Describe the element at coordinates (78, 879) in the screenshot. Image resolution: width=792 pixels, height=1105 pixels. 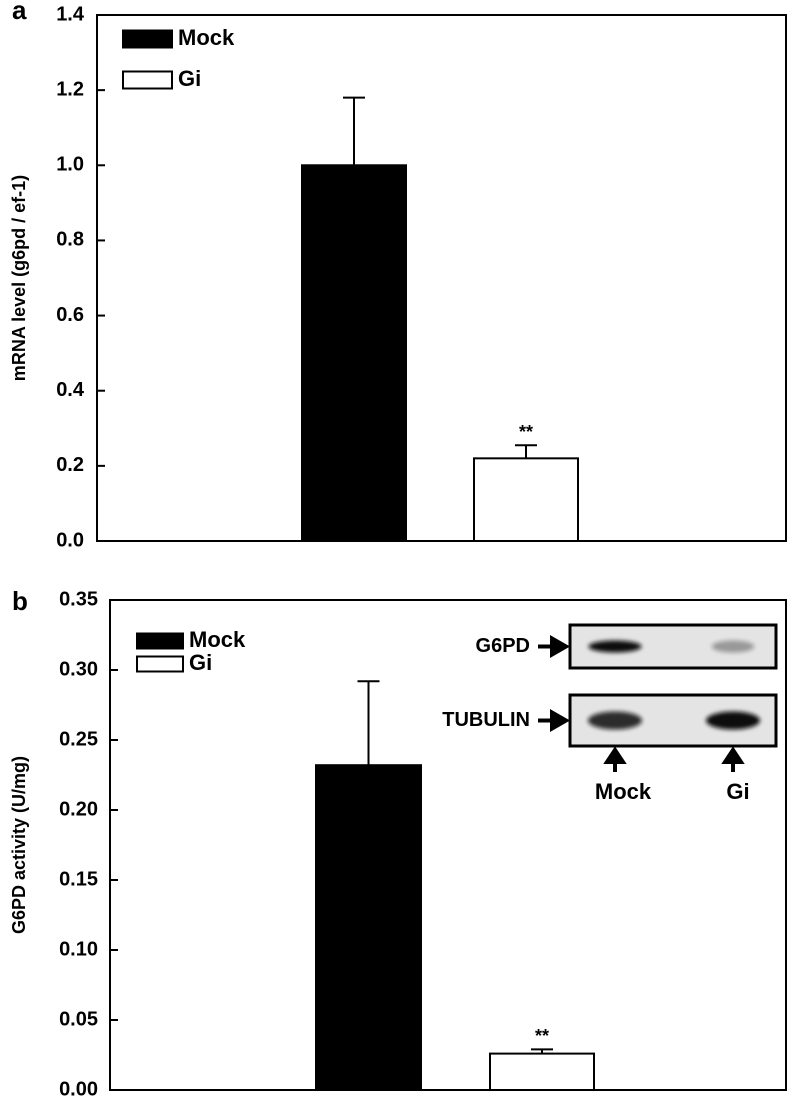
I see `y-tick-label: 0.15` at that location.